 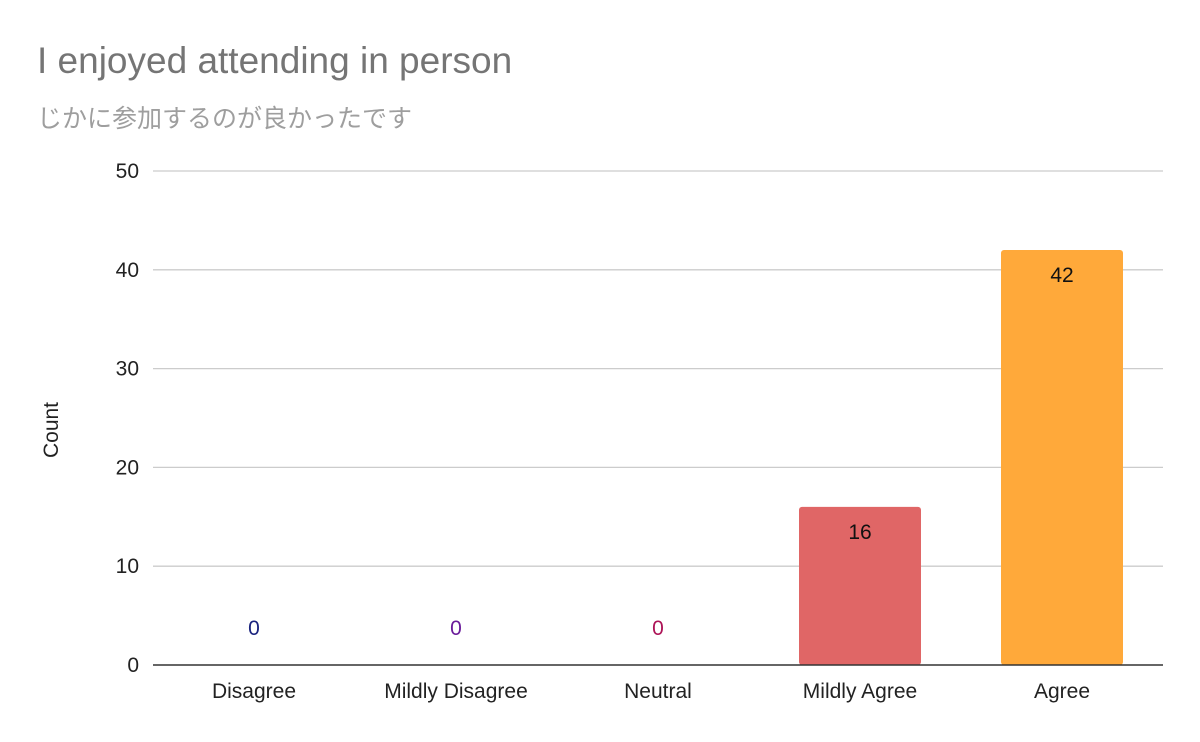 What do you see at coordinates (127, 467) in the screenshot?
I see `y-tick-label: 20` at bounding box center [127, 467].